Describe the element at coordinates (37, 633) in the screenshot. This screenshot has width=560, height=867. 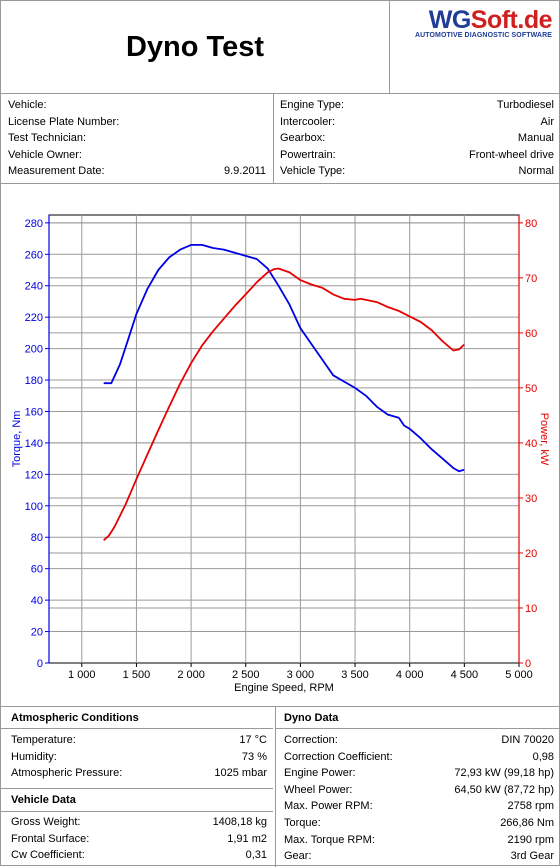
I see `y-left-tick-label: 20` at that location.